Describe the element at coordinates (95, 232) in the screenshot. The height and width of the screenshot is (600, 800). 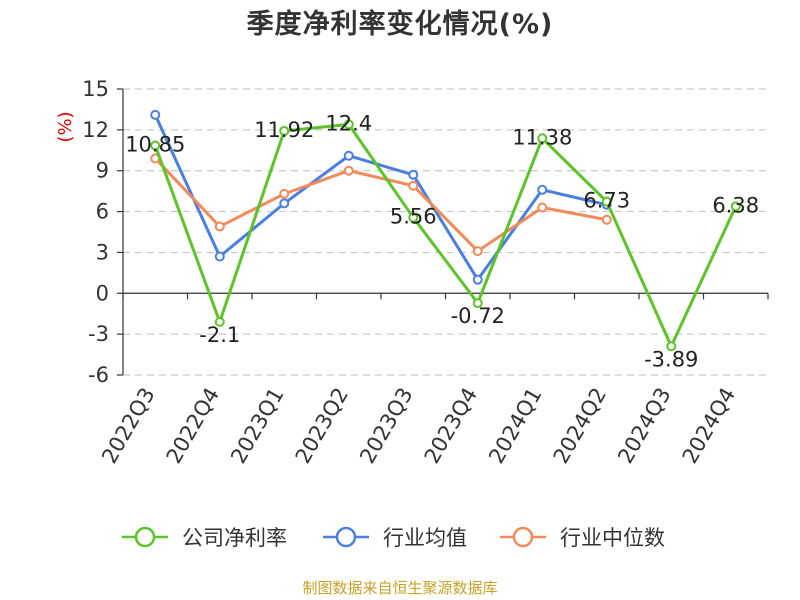
I see `y-tick-labels: 15 12 9 6 3 0 -3 -6` at that location.